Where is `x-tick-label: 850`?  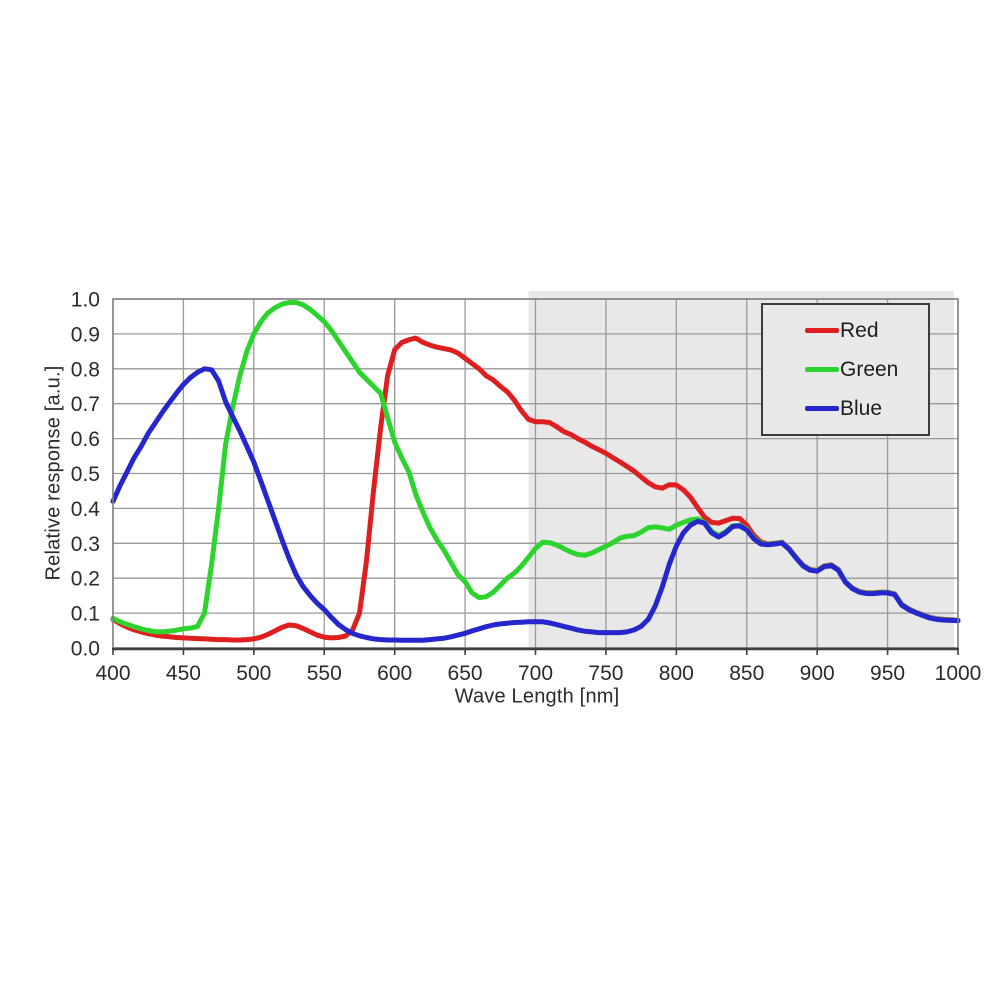
x-tick-label: 850 is located at coordinates (746, 673).